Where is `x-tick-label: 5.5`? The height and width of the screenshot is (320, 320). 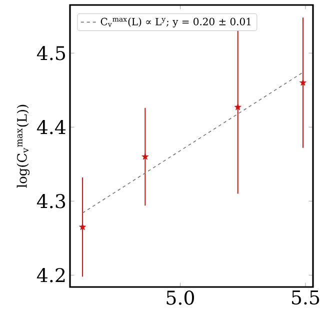
x-tick-label: 5.5 is located at coordinates (306, 297).